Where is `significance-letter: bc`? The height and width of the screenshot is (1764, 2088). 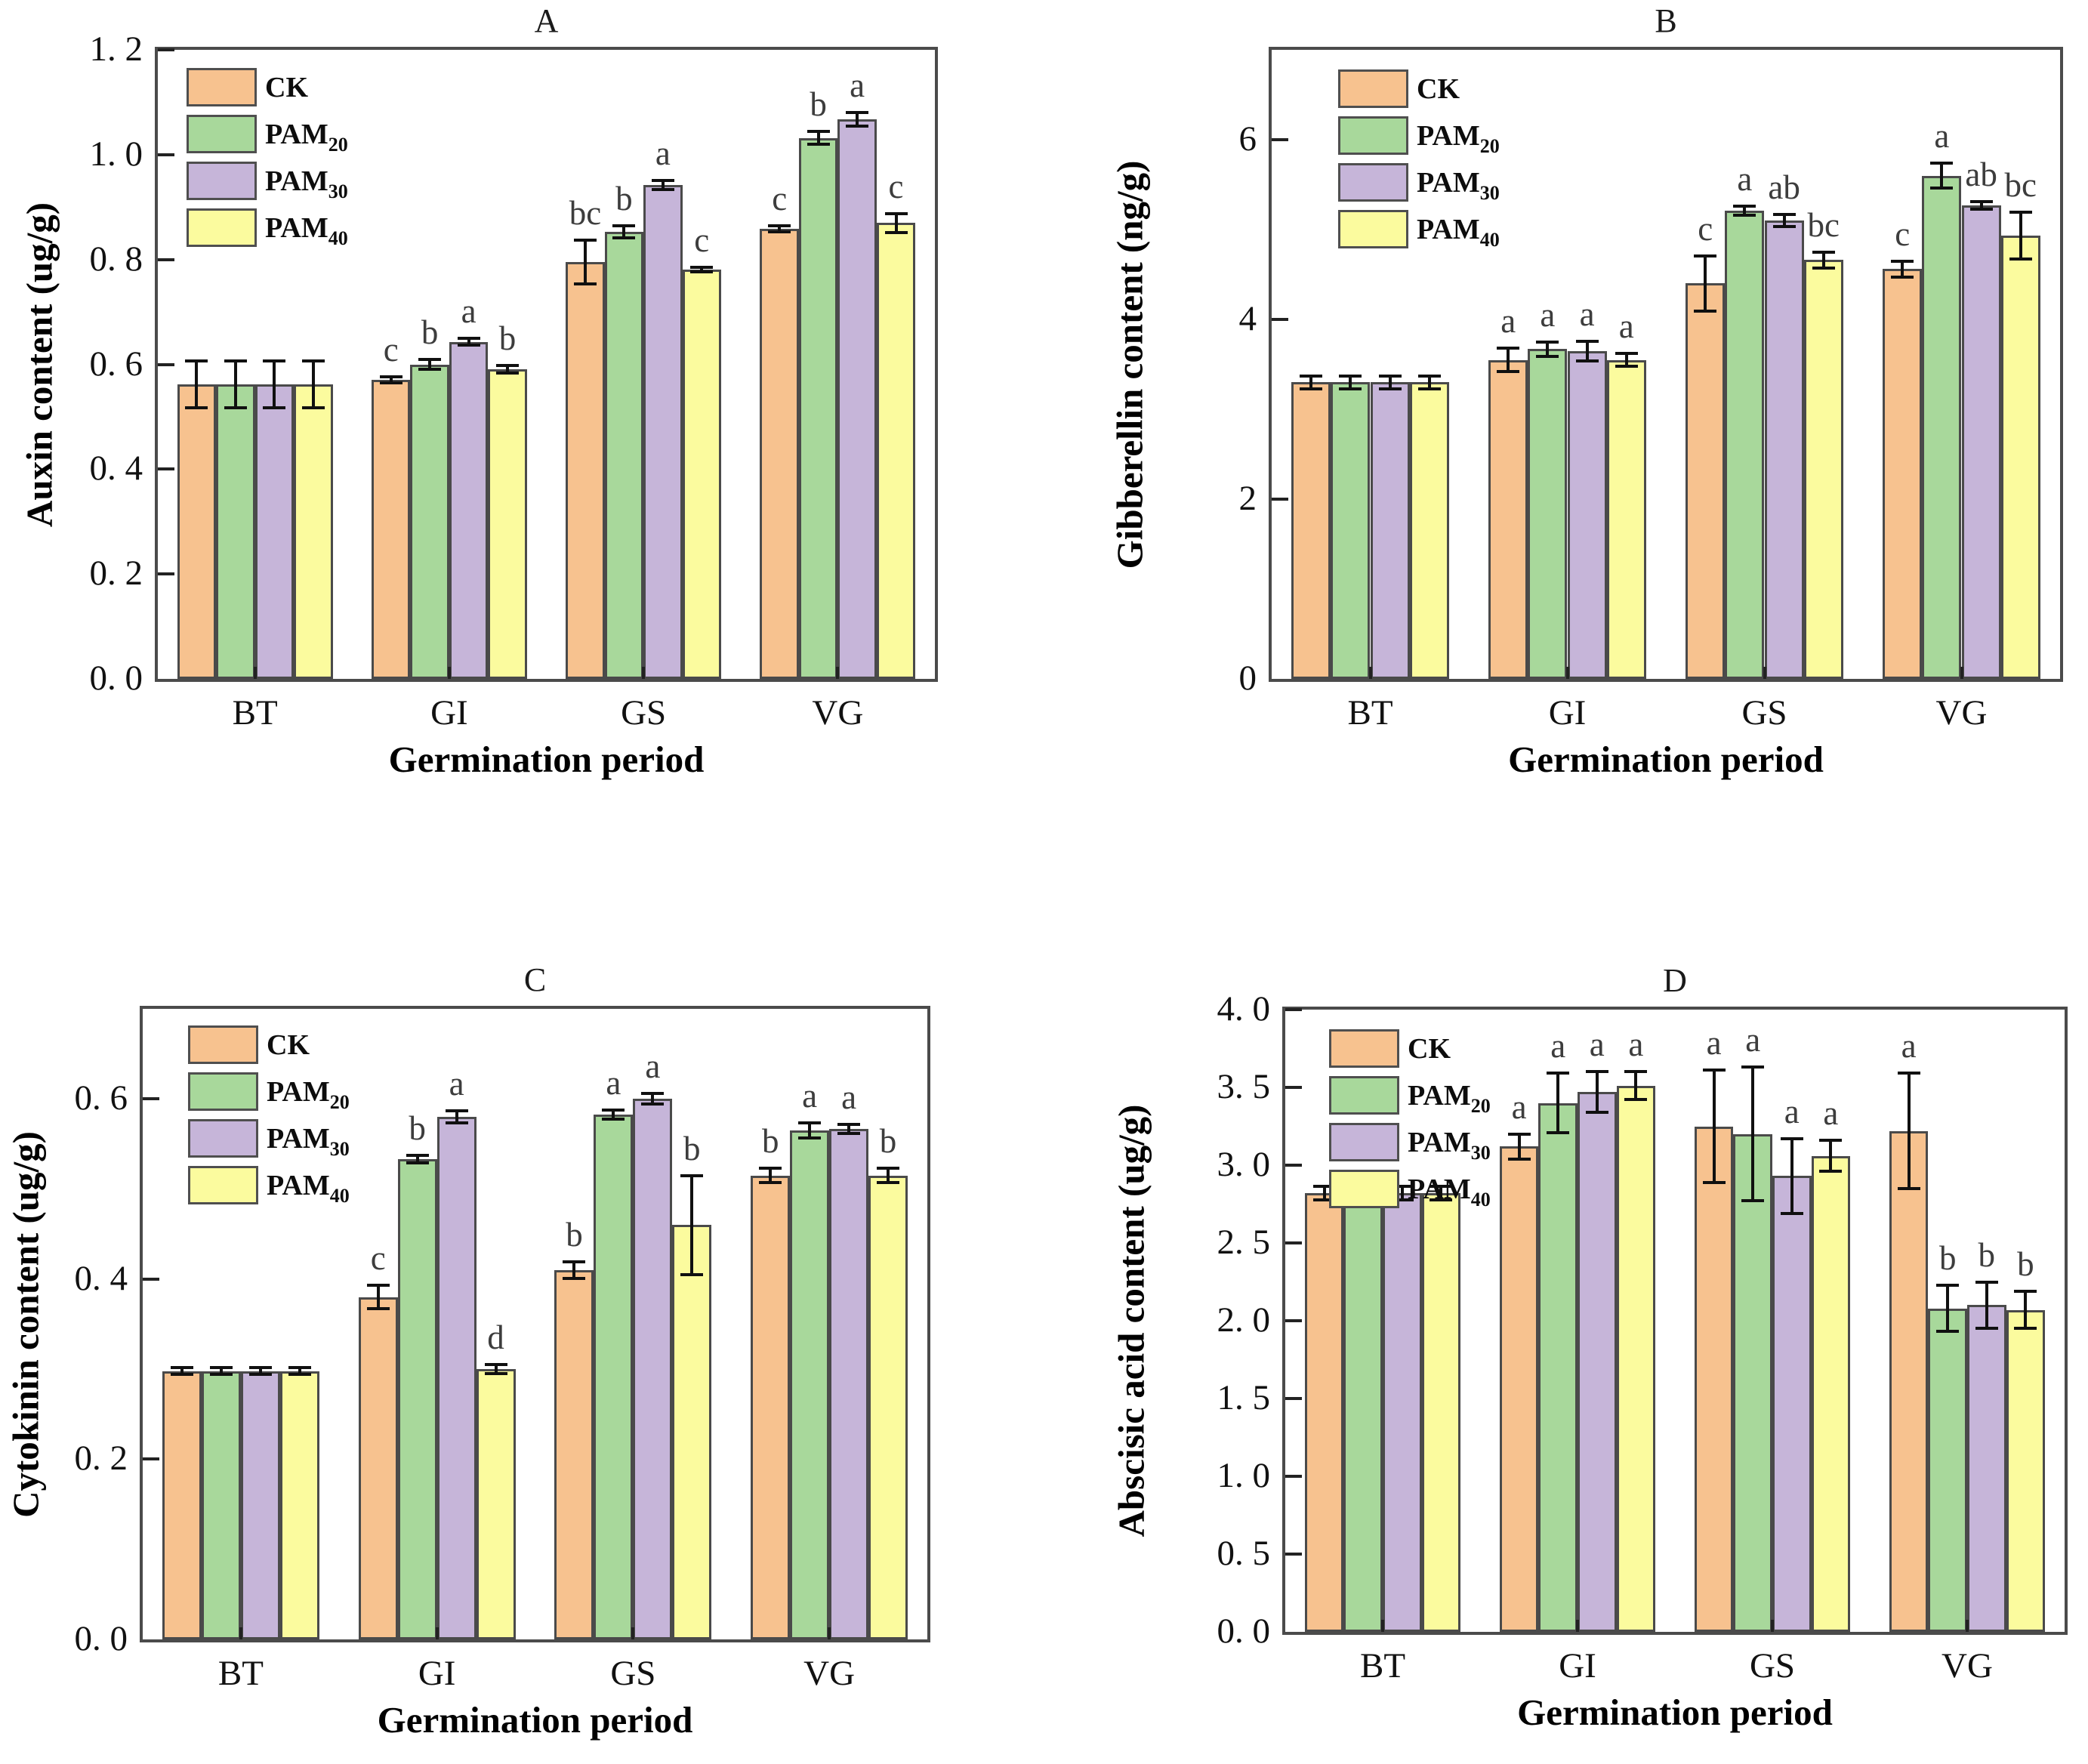
significance-letter: bc is located at coordinates (585, 212).